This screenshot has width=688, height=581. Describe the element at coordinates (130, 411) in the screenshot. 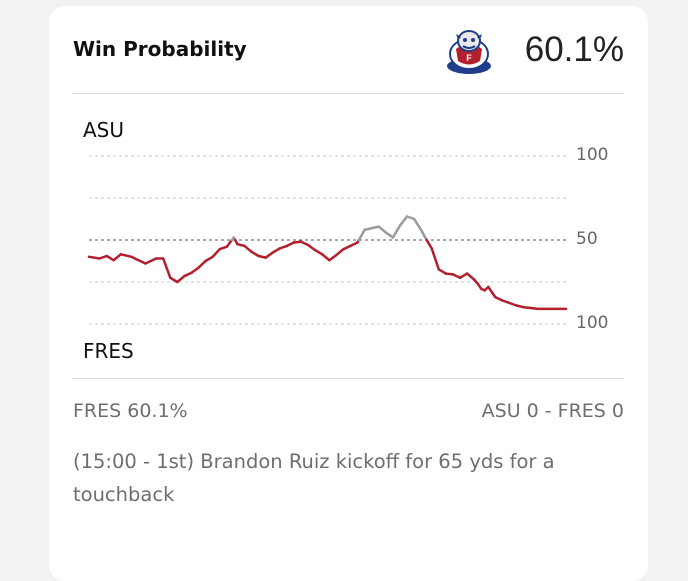

I see `team-win-percentage: FRES 60.1%` at that location.